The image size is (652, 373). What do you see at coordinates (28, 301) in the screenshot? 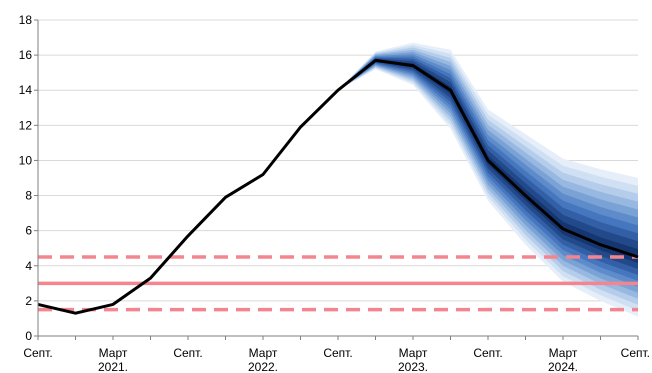
I see `y-tick-label: 2` at bounding box center [28, 301].